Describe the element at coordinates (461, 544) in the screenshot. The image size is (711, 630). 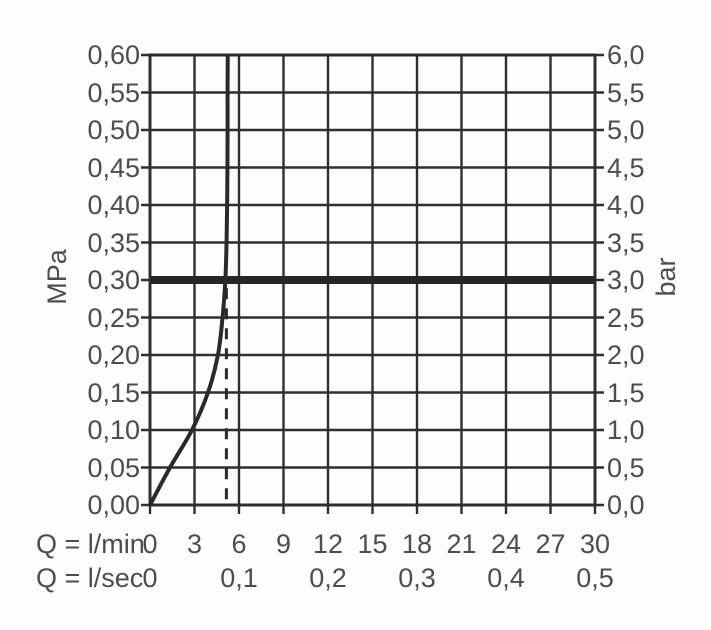
I see `x-lmin-tick-label: 21` at that location.